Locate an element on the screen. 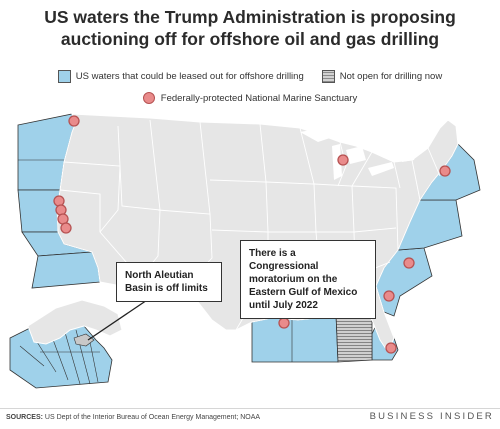 The height and width of the screenshot is (429, 500). sanctuary-stellwagen-bank is located at coordinates (445, 171).